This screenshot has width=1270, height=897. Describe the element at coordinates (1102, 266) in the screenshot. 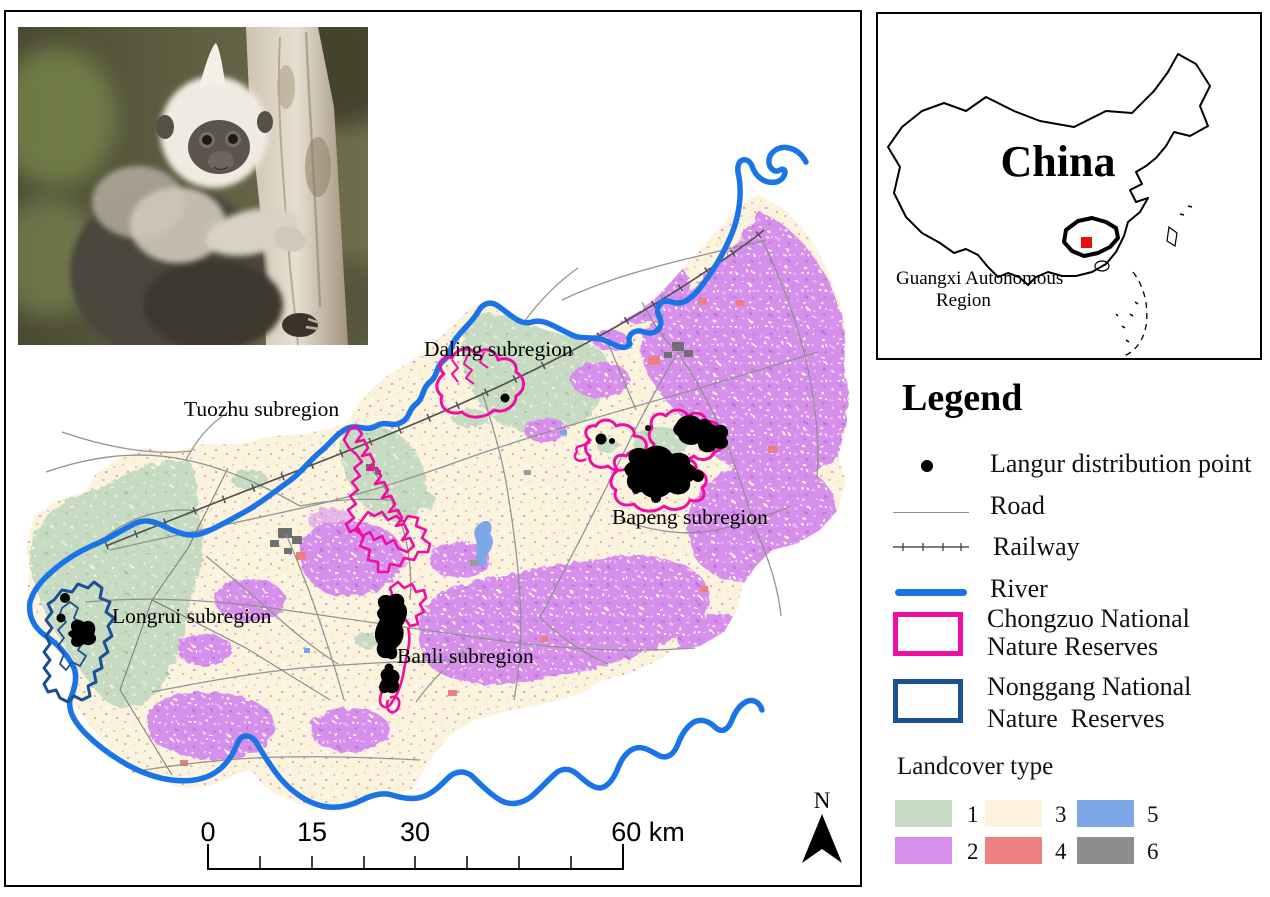

I see `hainan-island-outline` at that location.